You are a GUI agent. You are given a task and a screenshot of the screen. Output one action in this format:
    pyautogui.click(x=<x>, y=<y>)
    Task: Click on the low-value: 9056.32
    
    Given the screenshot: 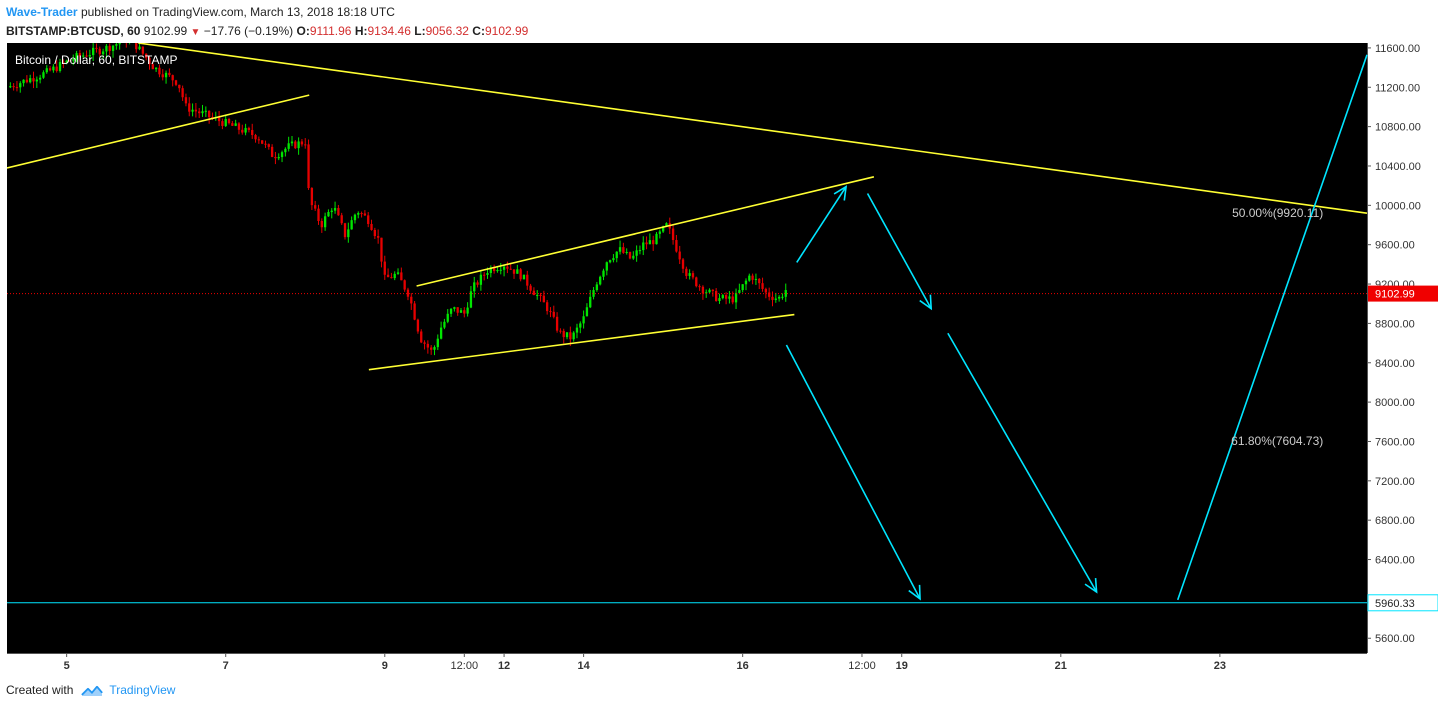 What is the action you would take?
    pyautogui.click(x=447, y=31)
    